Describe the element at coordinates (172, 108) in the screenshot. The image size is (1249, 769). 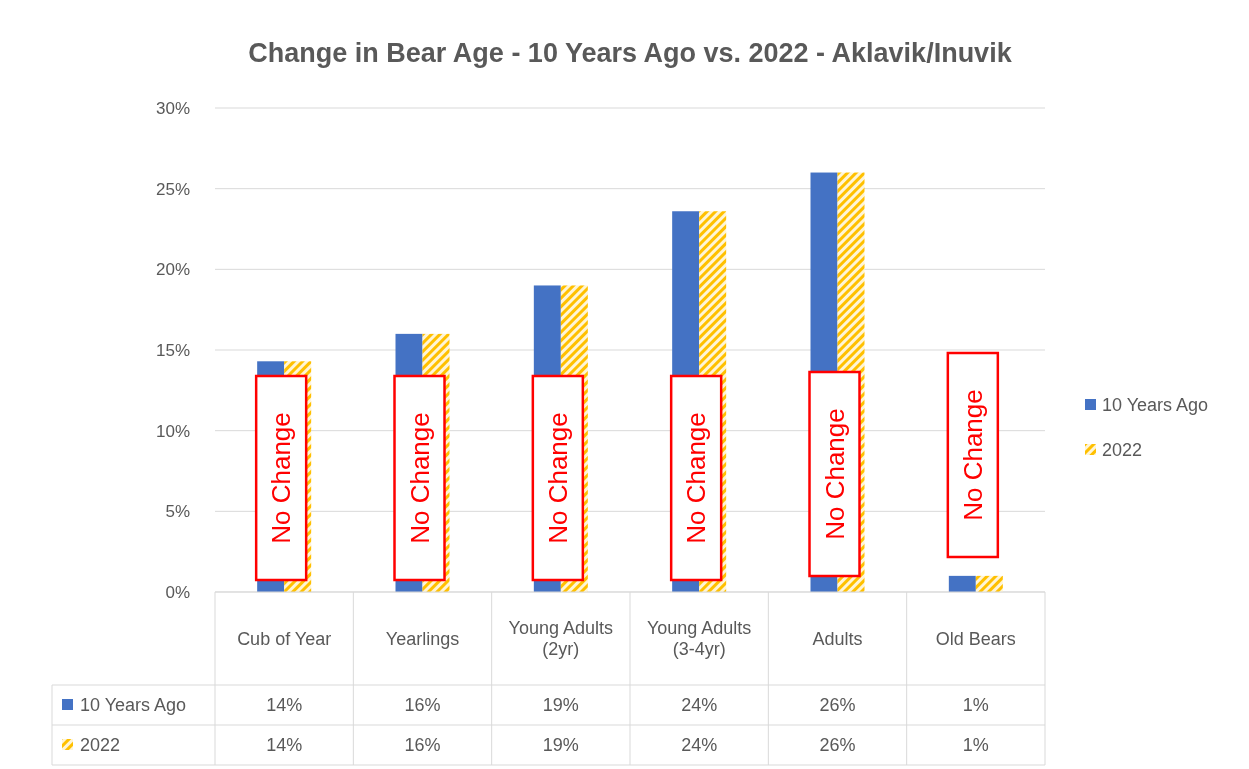
I see `y-tick-label: 30%` at that location.